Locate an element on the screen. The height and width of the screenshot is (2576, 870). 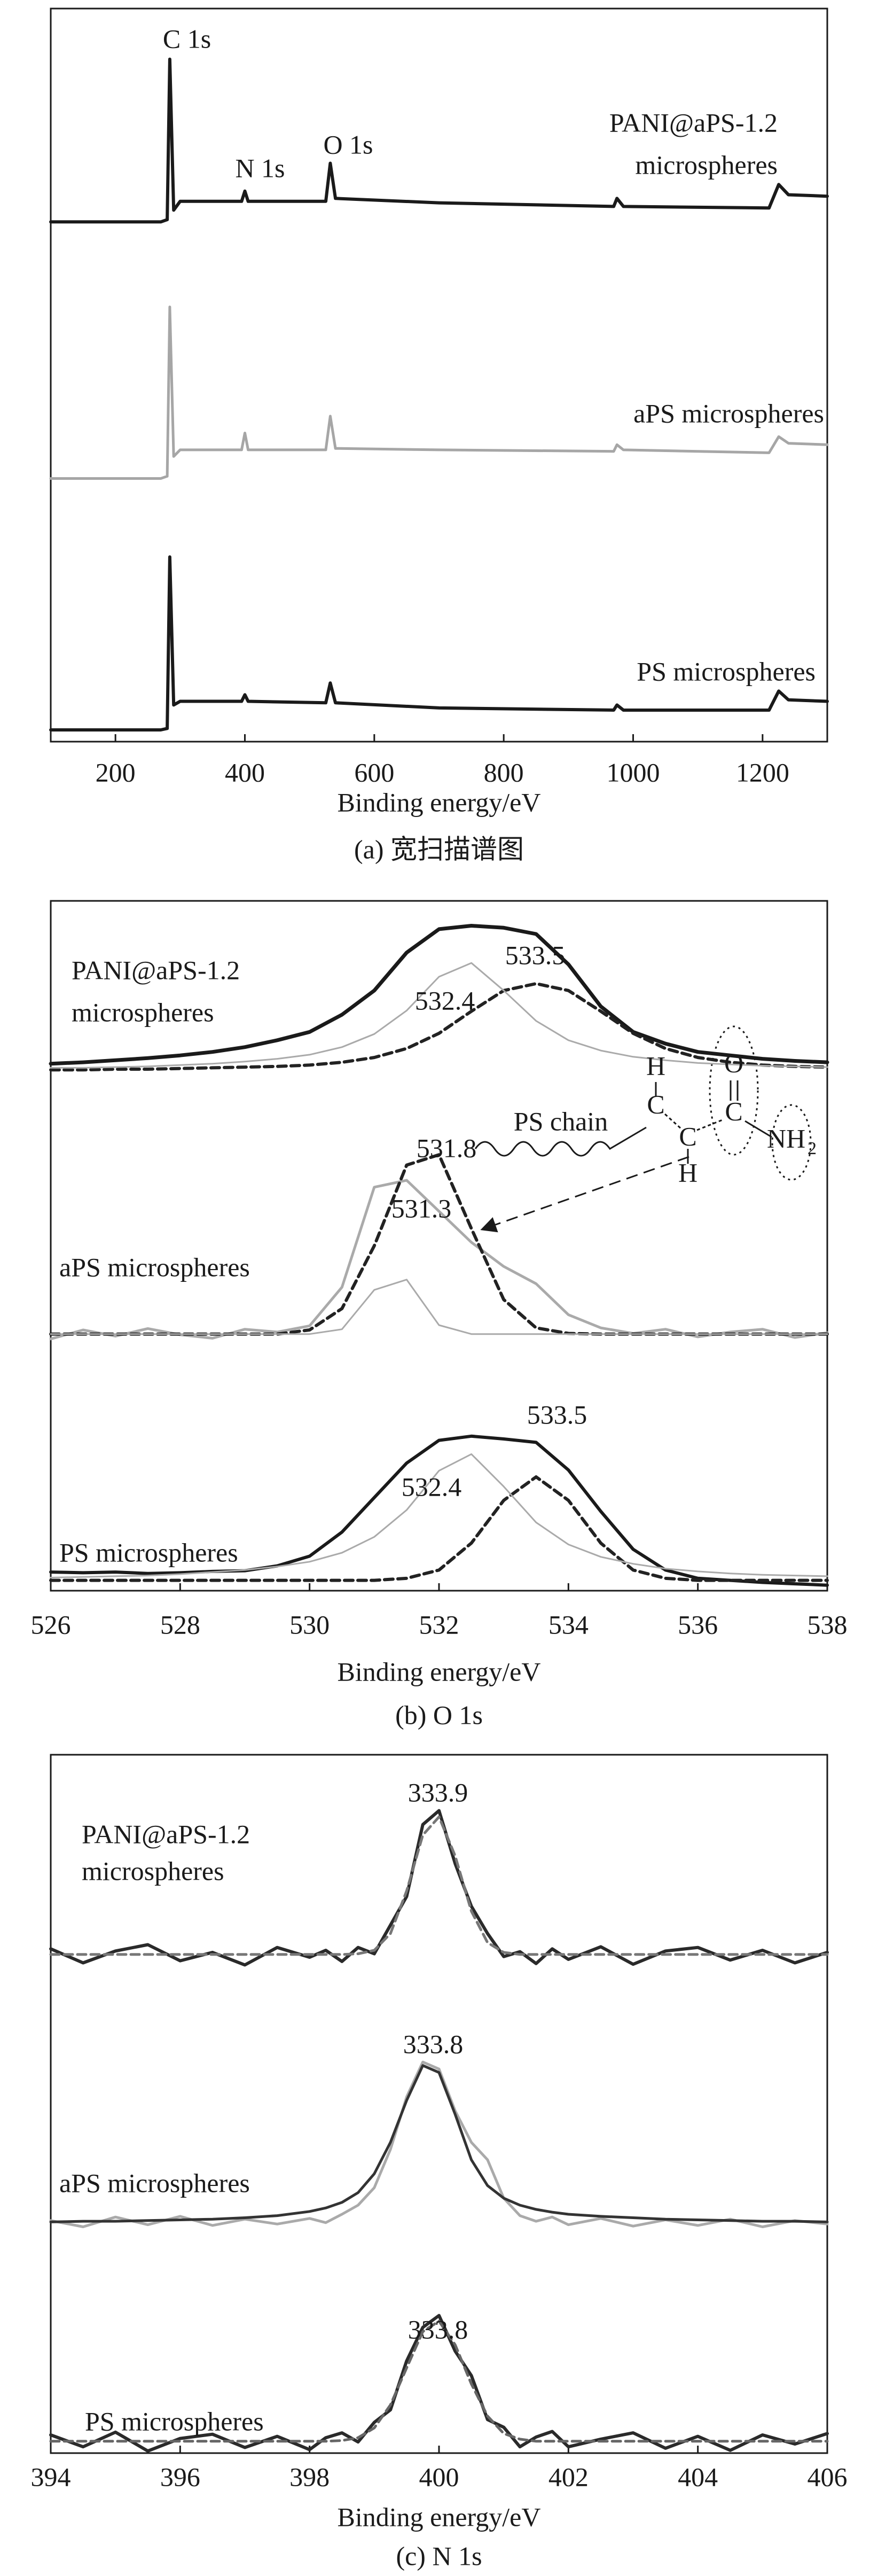
x-tick-label: 404 is located at coordinates (698, 2477).